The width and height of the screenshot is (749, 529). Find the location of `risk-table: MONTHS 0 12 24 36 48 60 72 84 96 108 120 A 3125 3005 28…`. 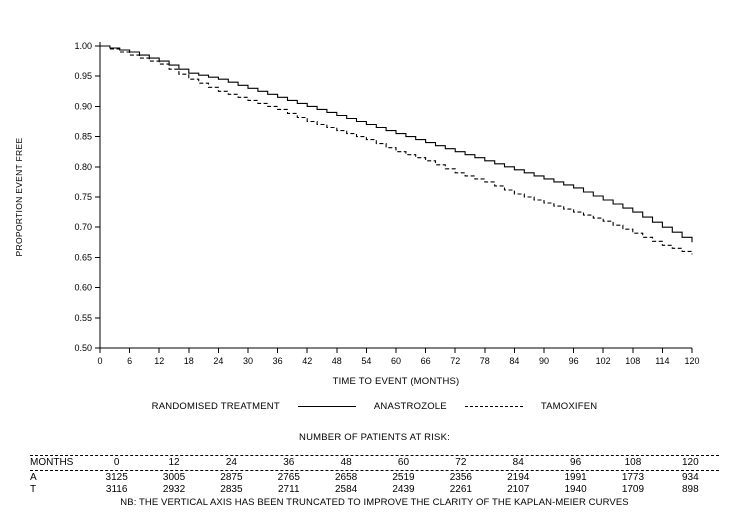

risk-table: MONTHS 0 12 24 36 48 60 72 84 96 108 120 A 3125 3005 28… is located at coordinates (374, 475).